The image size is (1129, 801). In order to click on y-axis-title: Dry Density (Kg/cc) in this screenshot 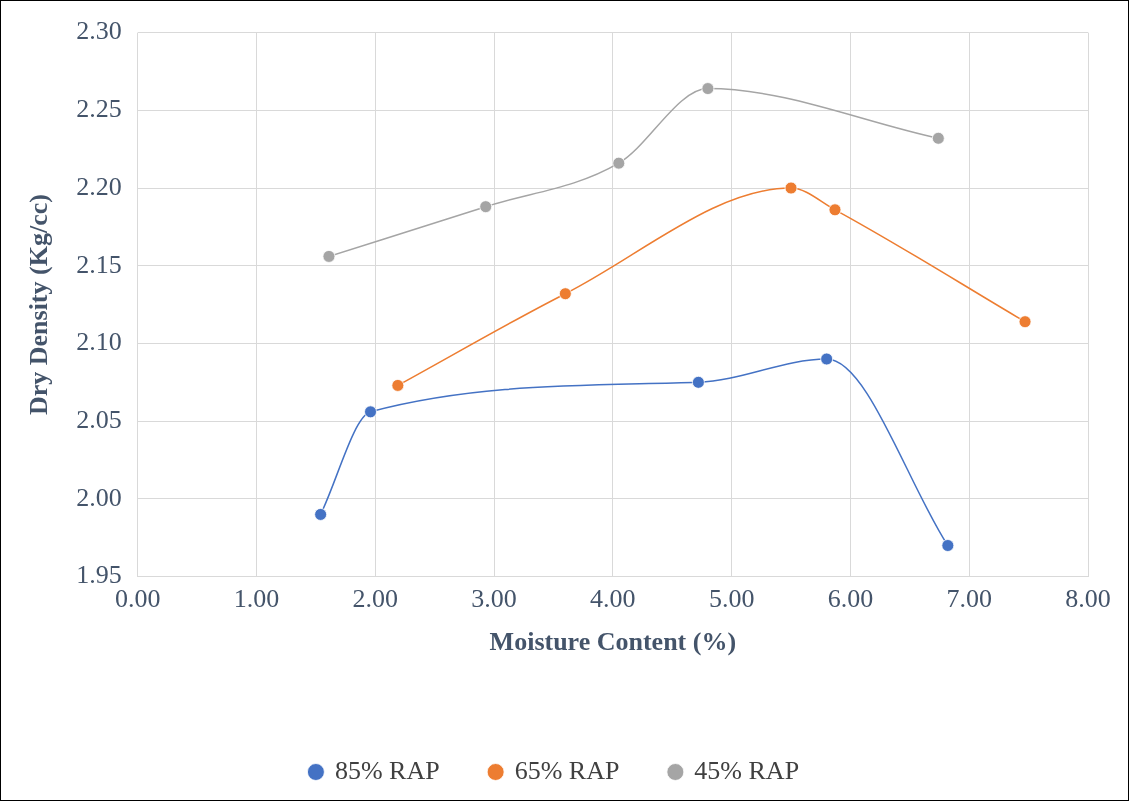, I will do `click(39, 305)`.